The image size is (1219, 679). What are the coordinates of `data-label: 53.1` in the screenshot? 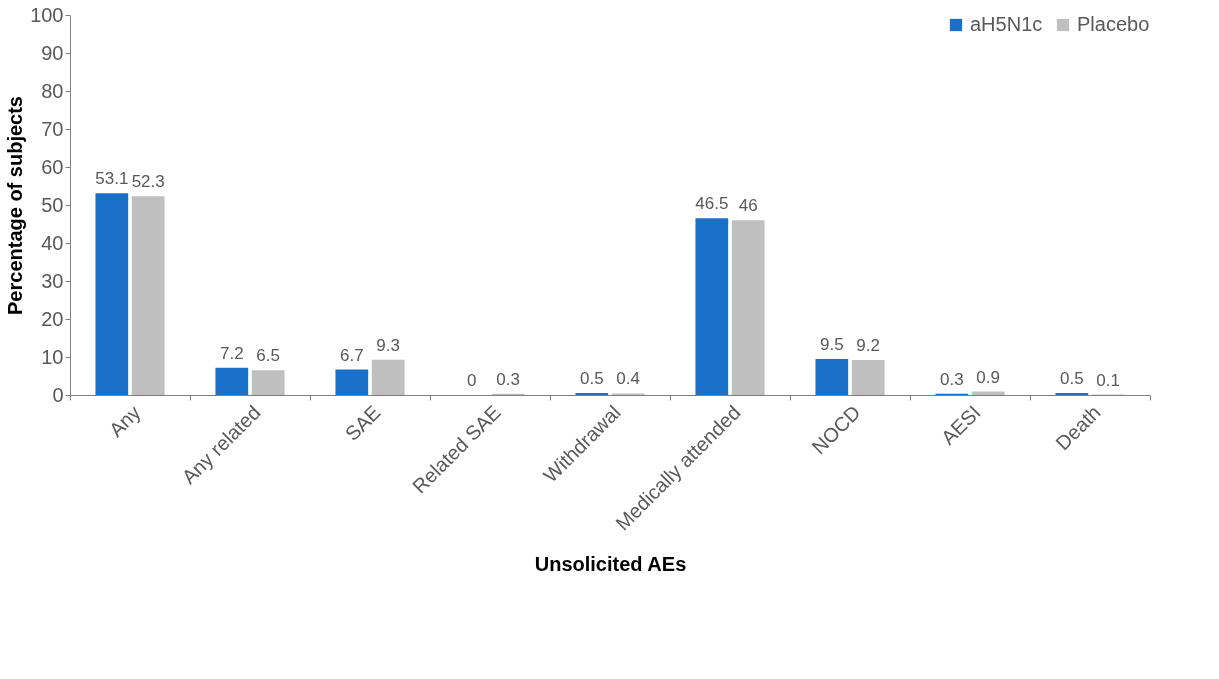 It's located at (112, 179).